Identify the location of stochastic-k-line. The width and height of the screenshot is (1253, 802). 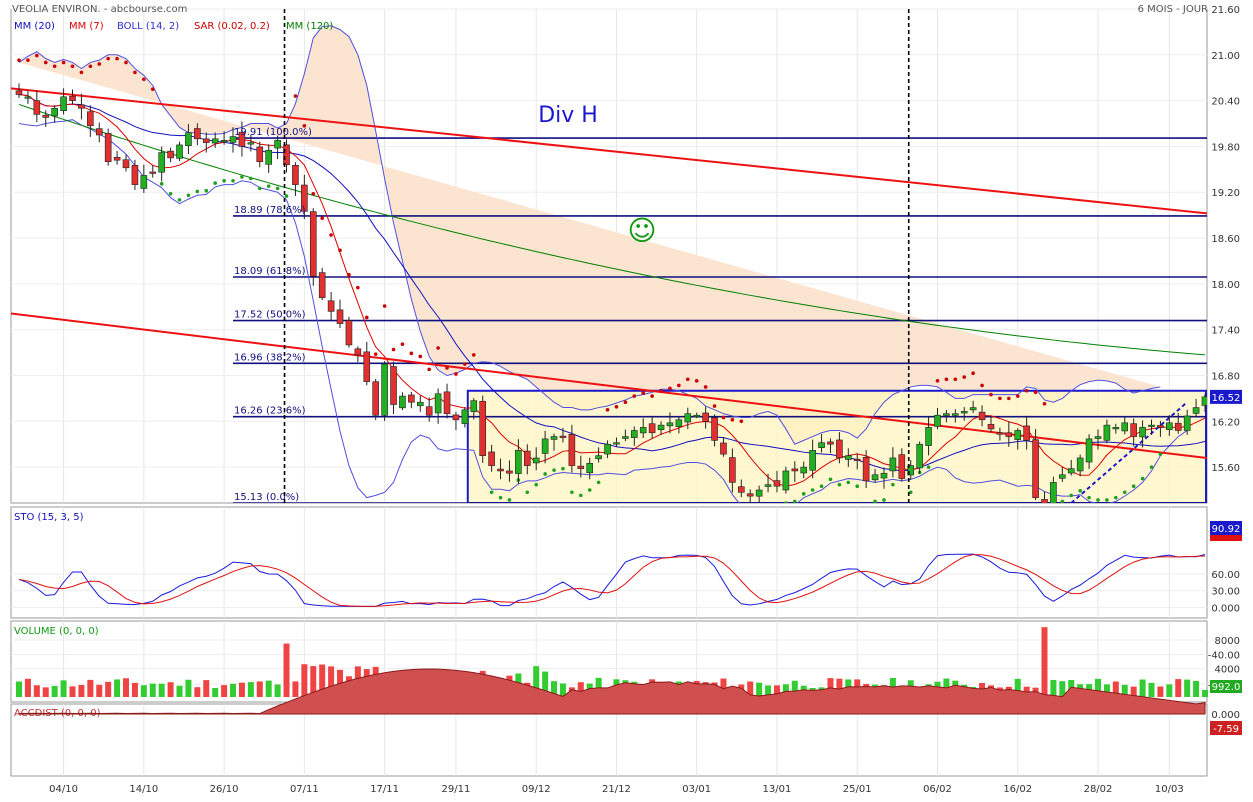
(612, 580).